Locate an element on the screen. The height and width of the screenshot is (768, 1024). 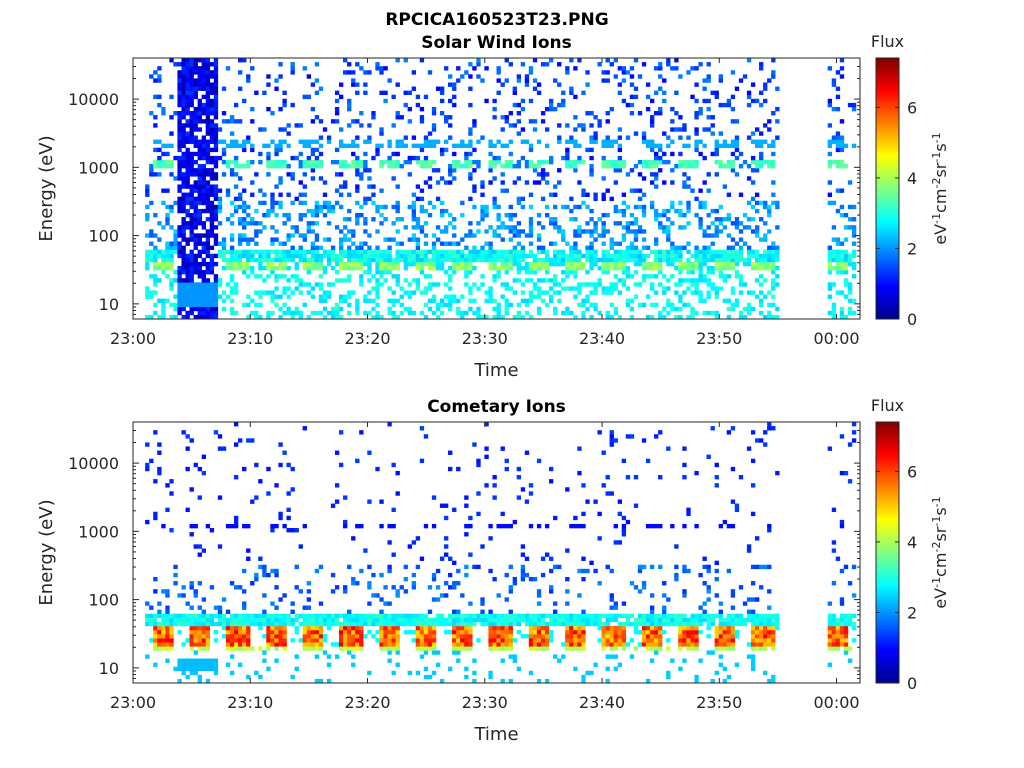
panel-title: Cometary Ions is located at coordinates (496, 407).